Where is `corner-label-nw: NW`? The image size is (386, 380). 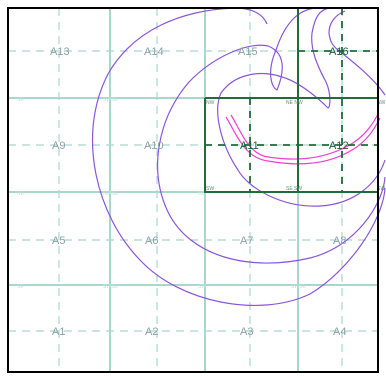
corner-label-nw: NW is located at coordinates (210, 103).